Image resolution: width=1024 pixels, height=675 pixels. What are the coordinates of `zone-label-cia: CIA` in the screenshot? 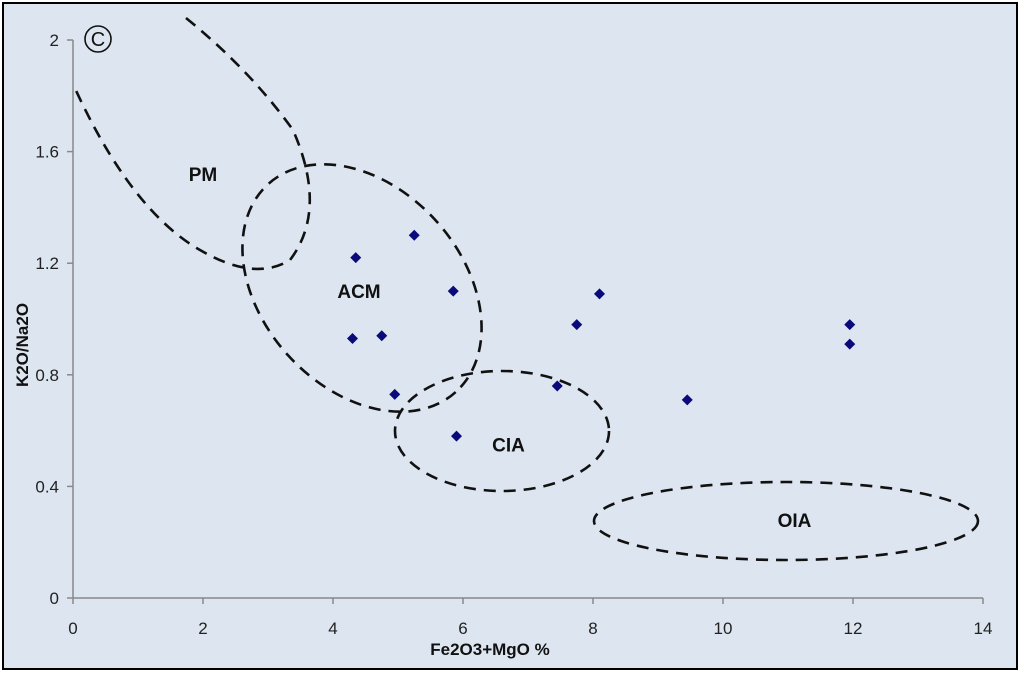 It's located at (508, 446).